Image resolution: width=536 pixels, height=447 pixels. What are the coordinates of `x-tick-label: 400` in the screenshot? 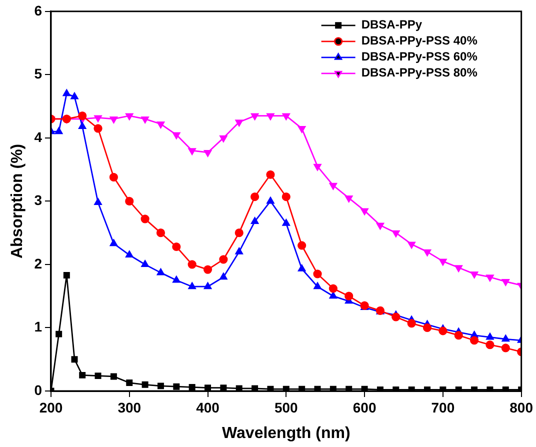 It's located at (208, 407).